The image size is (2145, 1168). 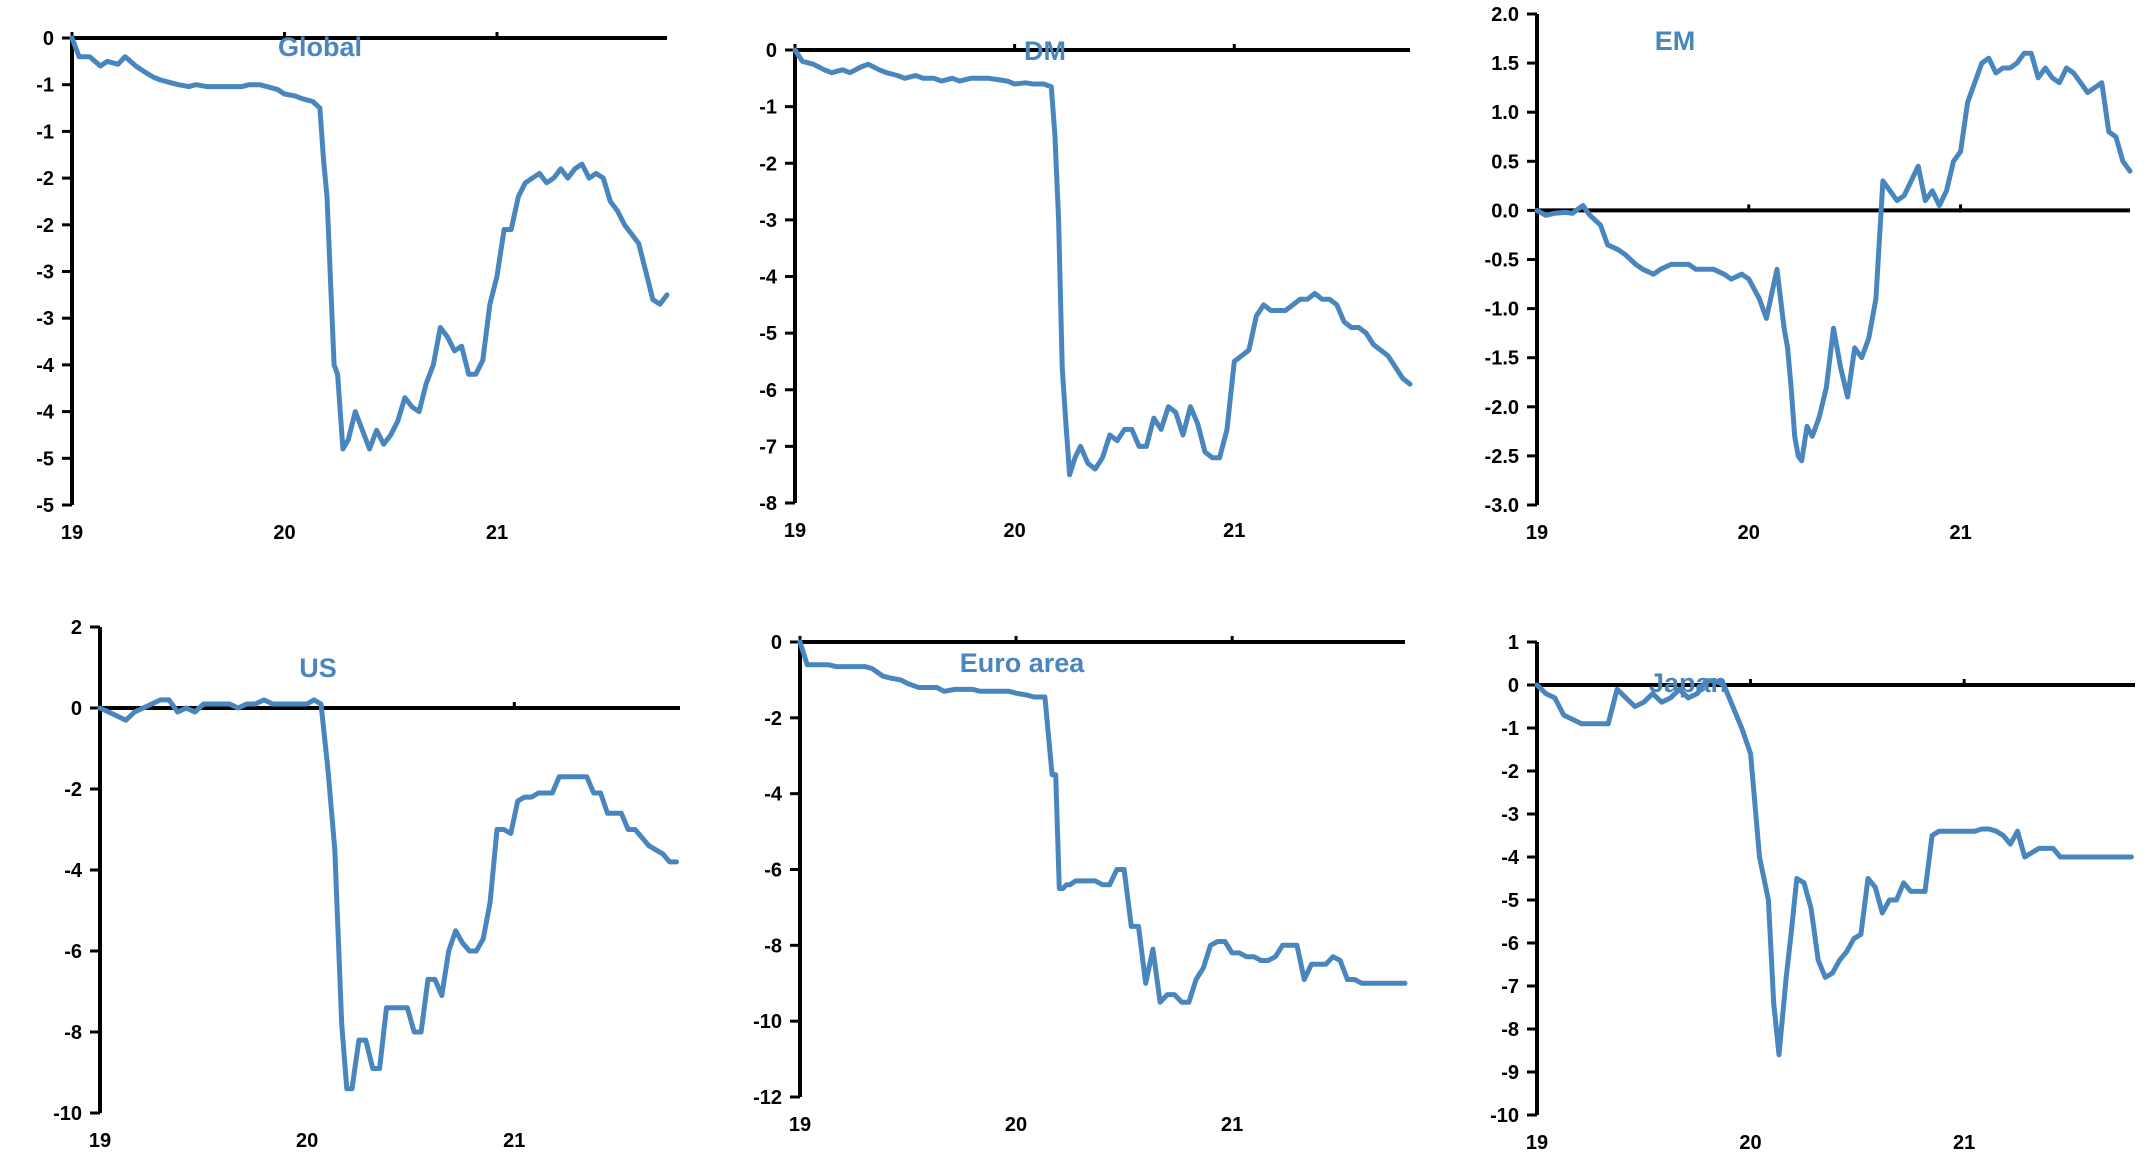 I want to click on panel-title: US, so click(x=318, y=668).